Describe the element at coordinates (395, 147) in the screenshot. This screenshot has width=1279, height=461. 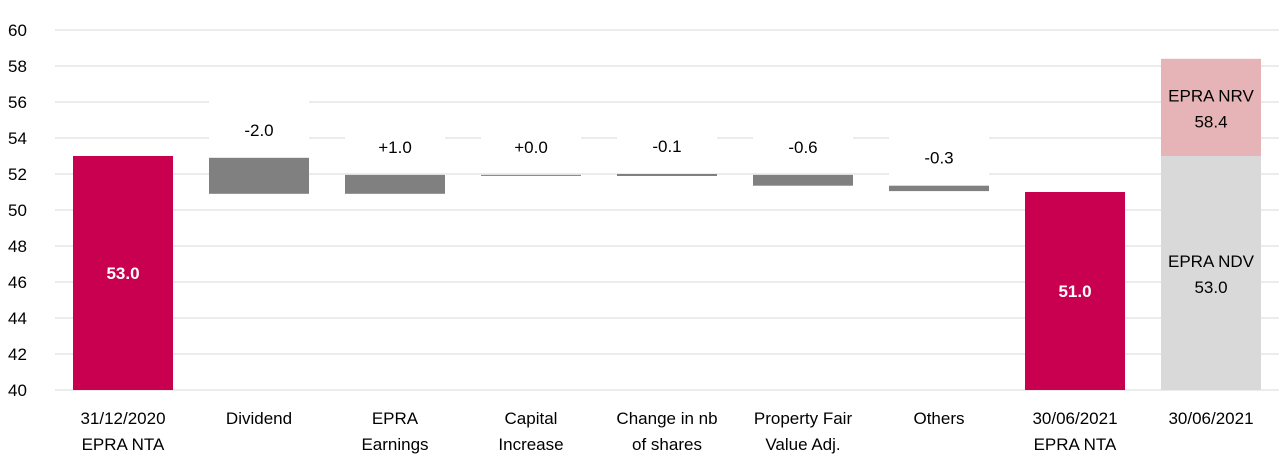
I see `data-label: +1.0` at that location.